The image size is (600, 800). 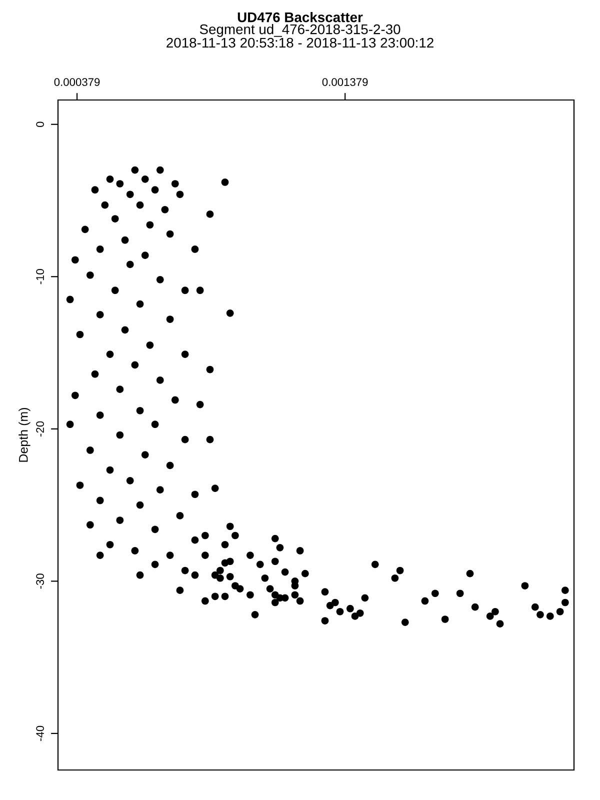 What do you see at coordinates (300, 17) in the screenshot?
I see `chart-title: UD476 Backscatter` at bounding box center [300, 17].